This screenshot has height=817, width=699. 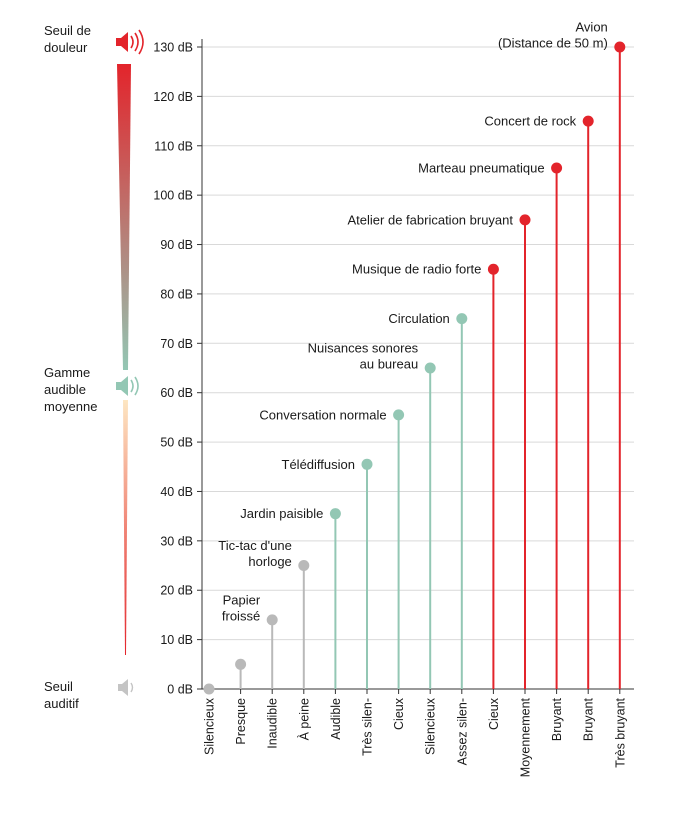 What do you see at coordinates (176, 640) in the screenshot?
I see `y-tick-label: 10 dB` at bounding box center [176, 640].